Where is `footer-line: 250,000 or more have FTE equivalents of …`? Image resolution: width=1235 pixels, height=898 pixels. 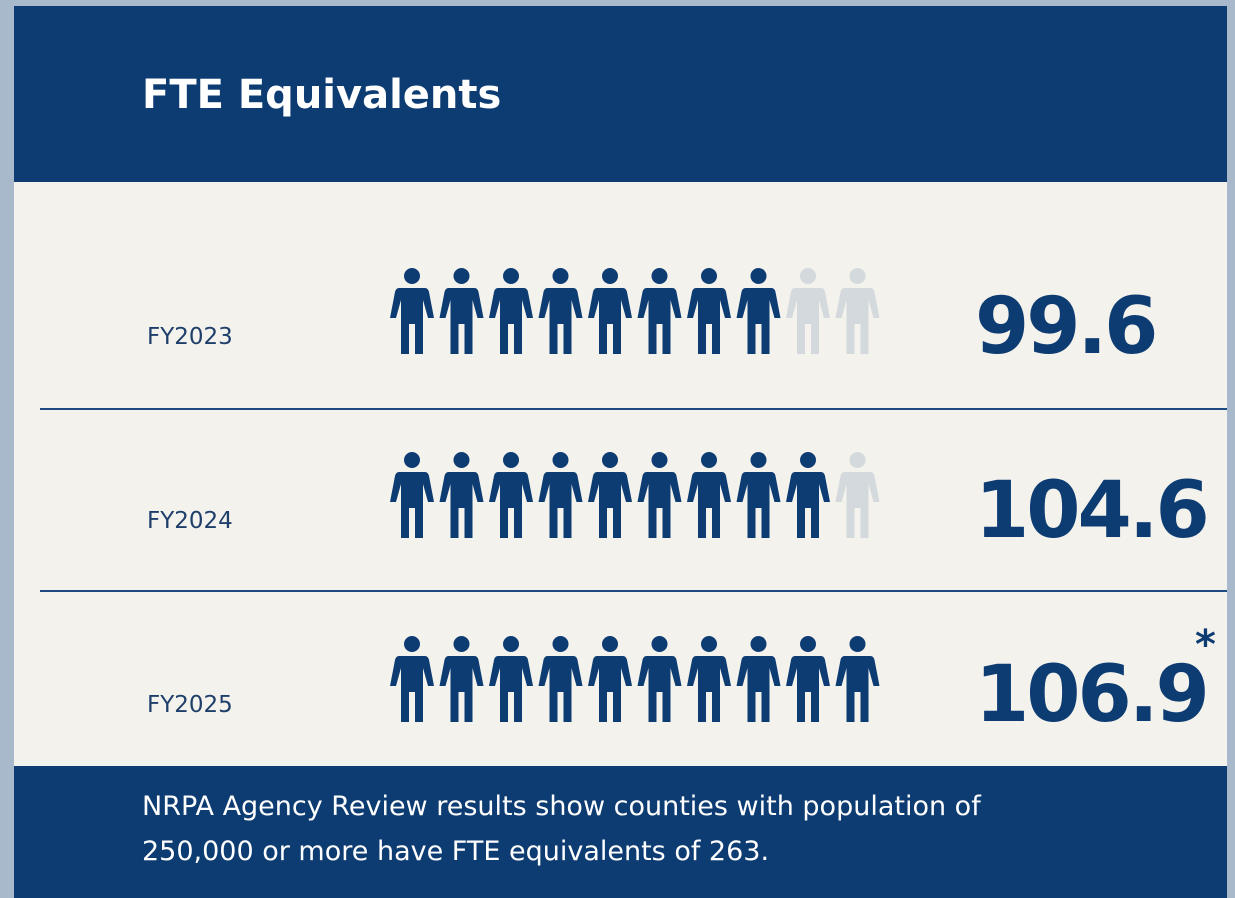
footer-line: 250,000 or more have FTE equivalents of … is located at coordinates (455, 851).